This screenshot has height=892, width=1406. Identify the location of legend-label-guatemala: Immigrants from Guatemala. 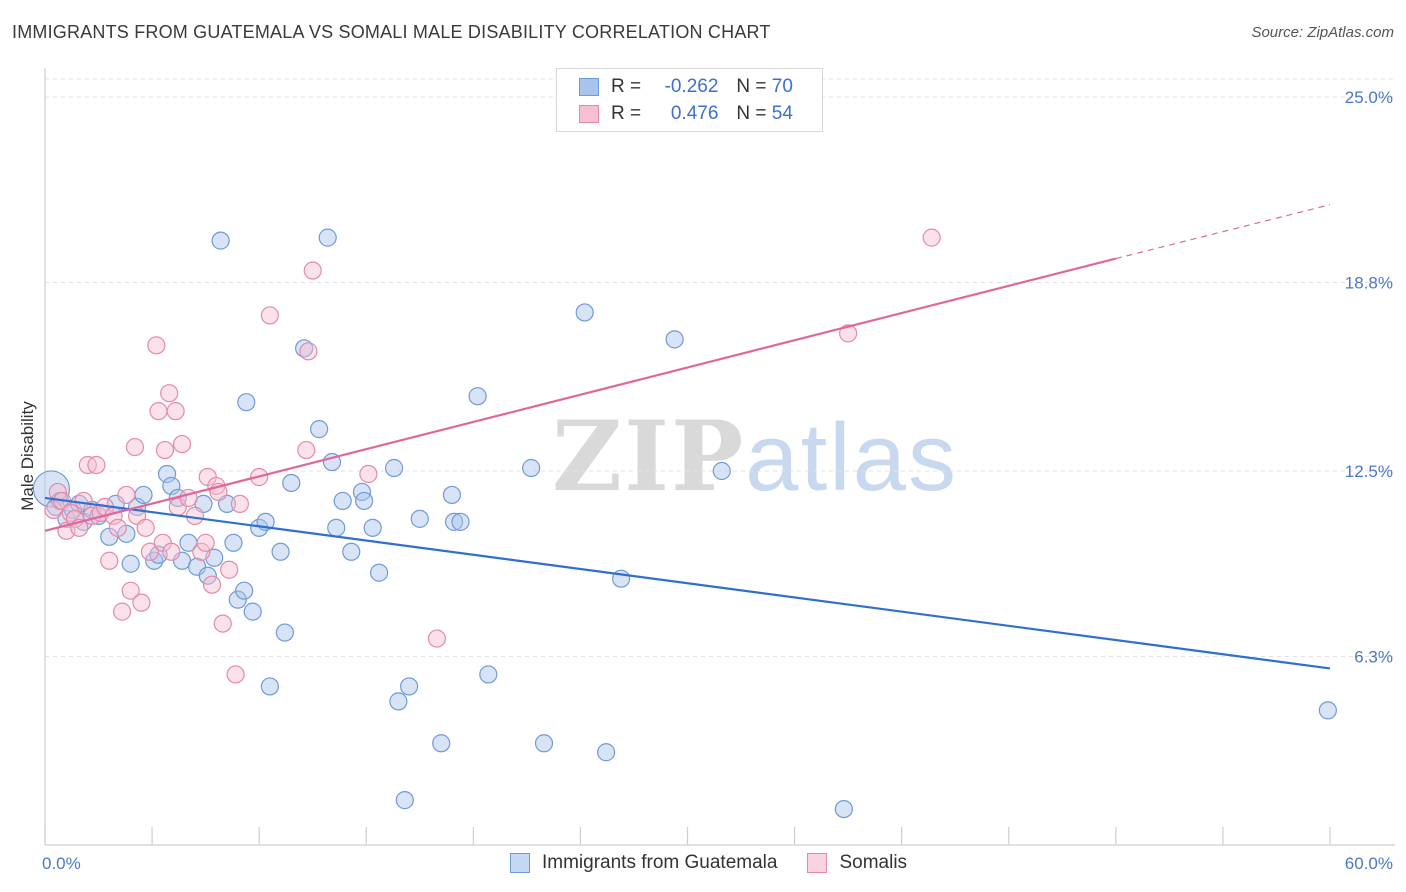
(660, 862).